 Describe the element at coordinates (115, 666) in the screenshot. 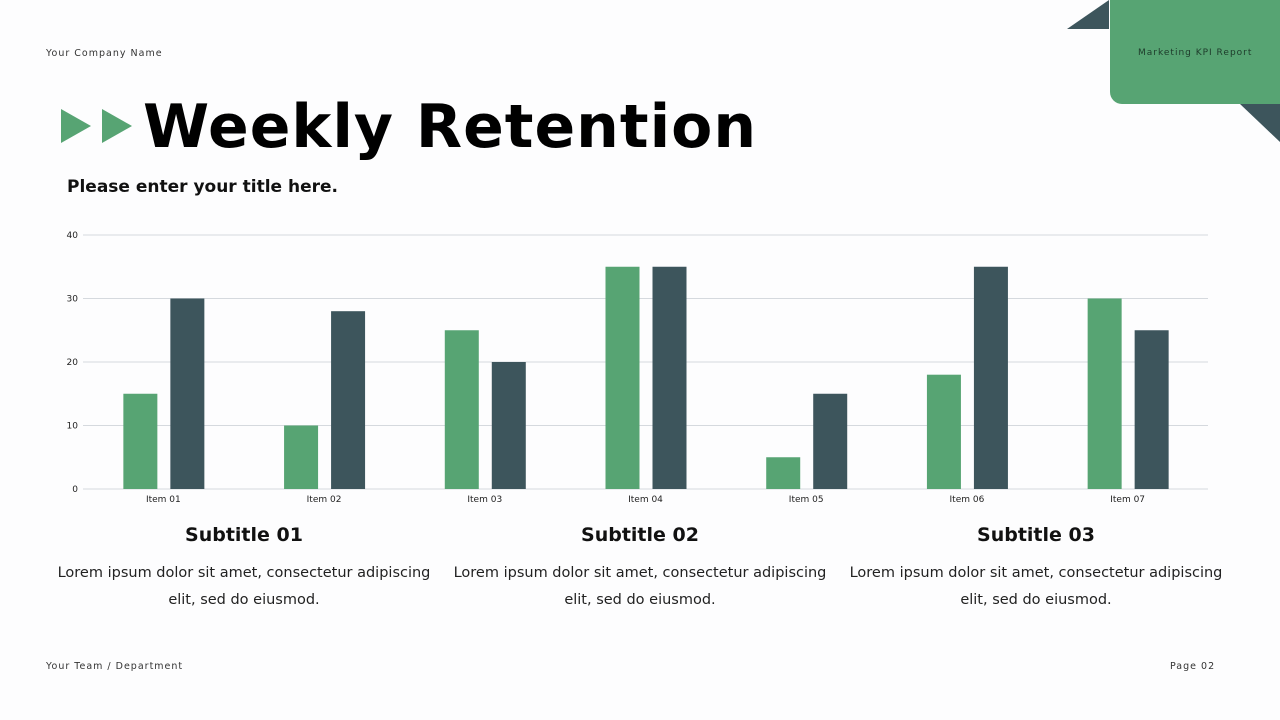

I see `team-name: Your Team / Department` at that location.